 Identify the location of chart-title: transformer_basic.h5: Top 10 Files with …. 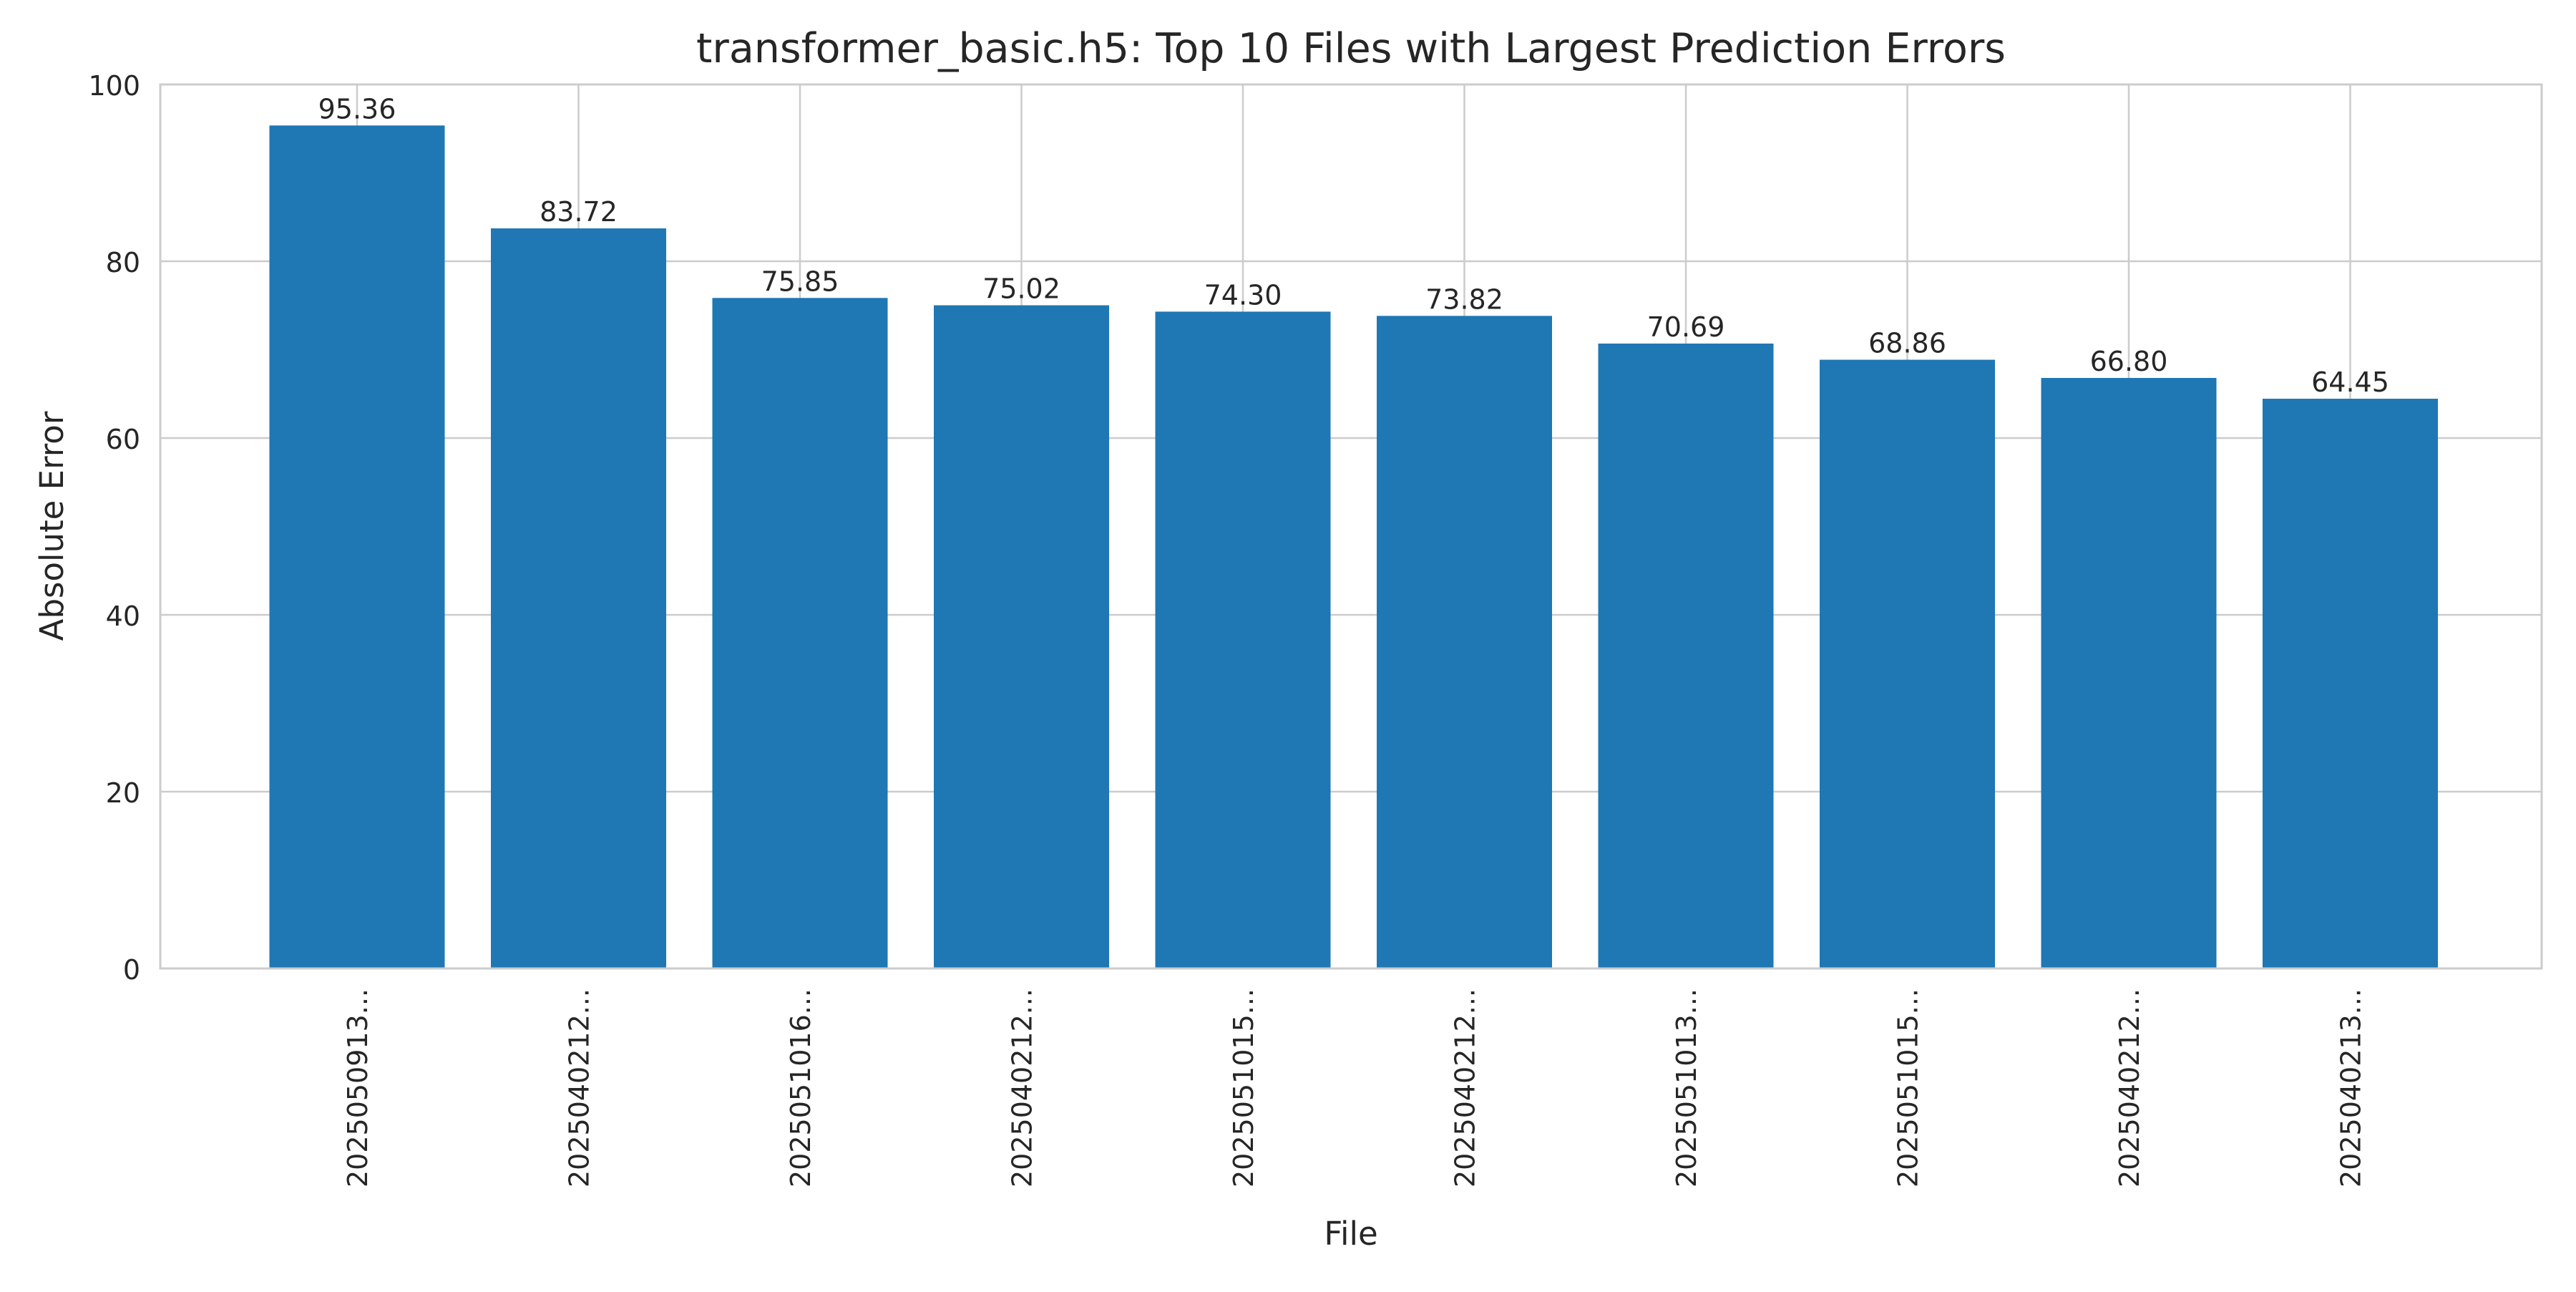
(1351, 48).